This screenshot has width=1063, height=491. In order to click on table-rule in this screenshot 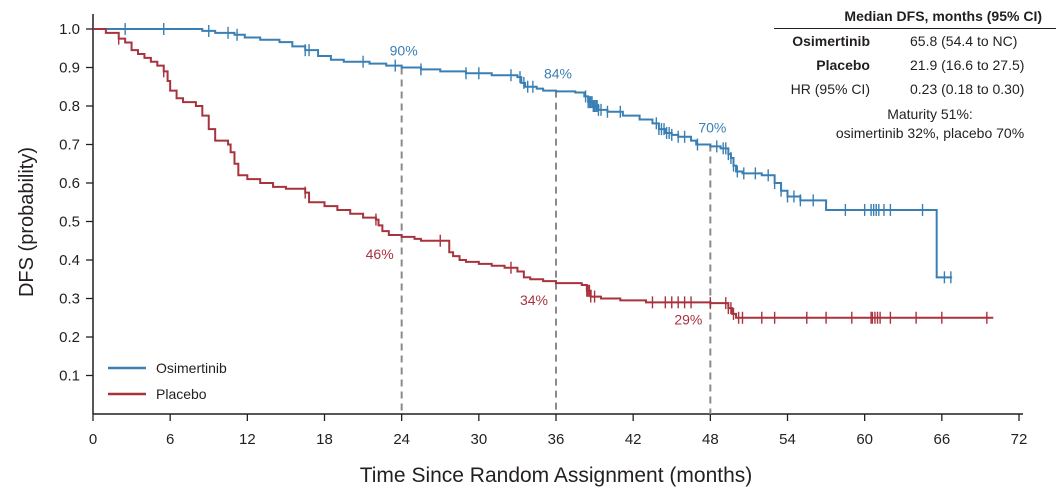, I will do `click(915, 28)`.